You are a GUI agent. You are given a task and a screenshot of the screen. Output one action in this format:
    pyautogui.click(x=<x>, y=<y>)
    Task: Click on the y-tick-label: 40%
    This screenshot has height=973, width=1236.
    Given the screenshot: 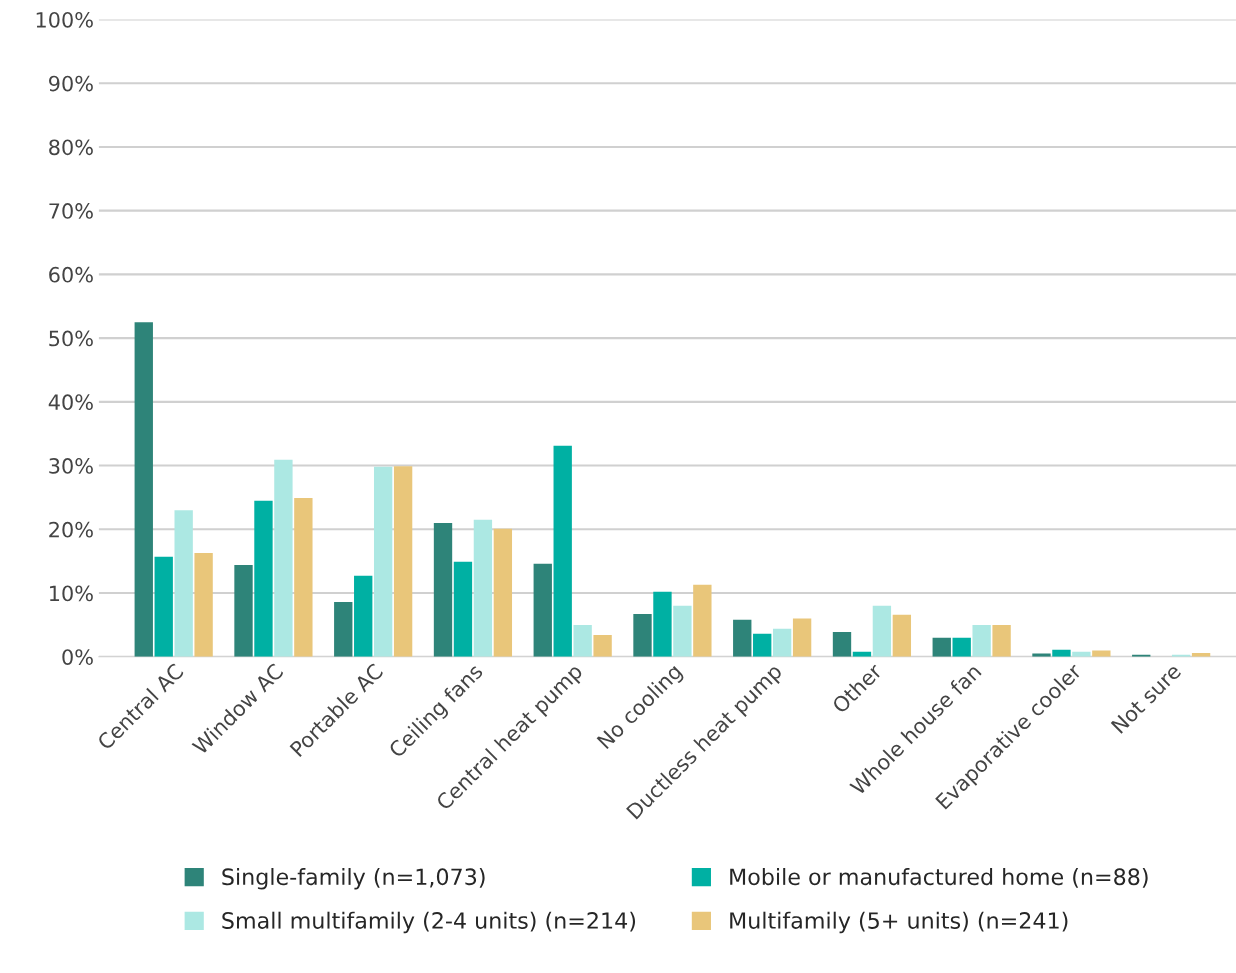 What is the action you would take?
    pyautogui.click(x=70, y=402)
    